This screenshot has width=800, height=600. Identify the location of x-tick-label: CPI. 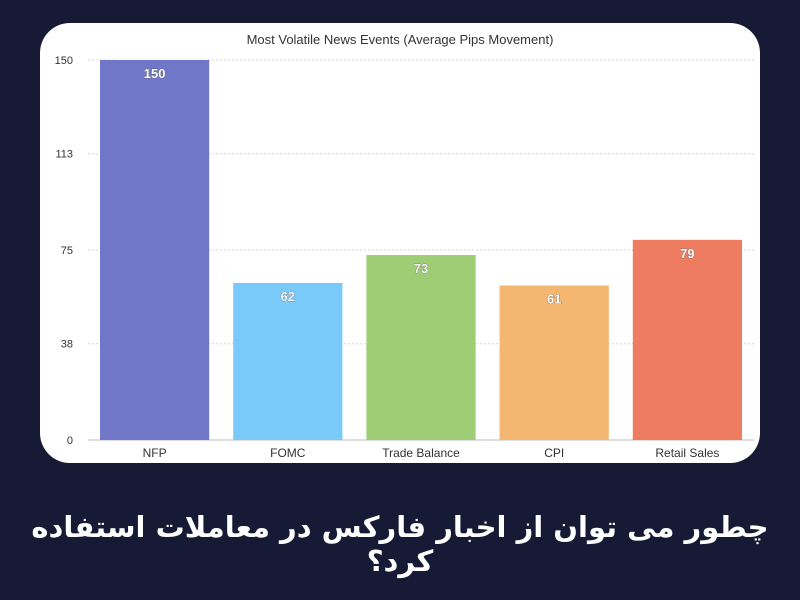
(554, 453).